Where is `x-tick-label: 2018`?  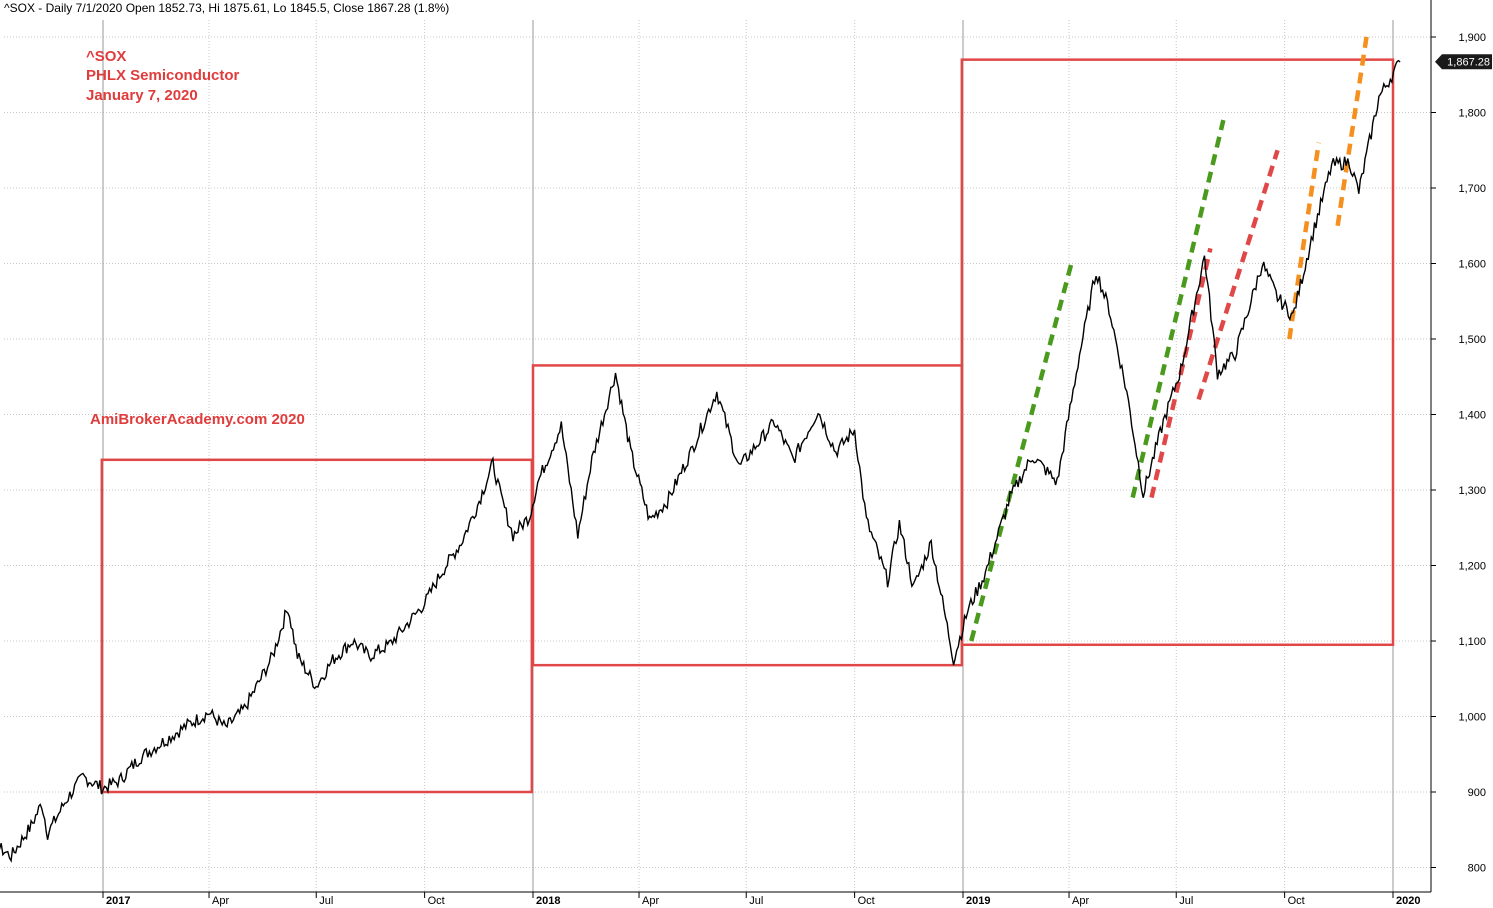
x-tick-label: 2018 is located at coordinates (548, 901).